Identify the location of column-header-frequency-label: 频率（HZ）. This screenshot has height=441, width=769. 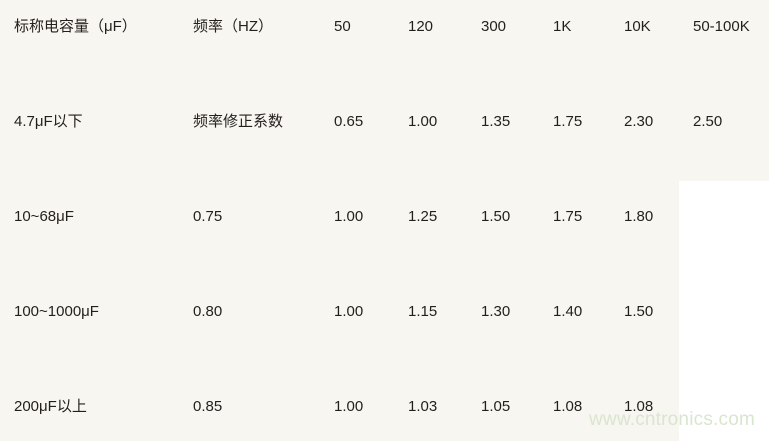
(233, 26).